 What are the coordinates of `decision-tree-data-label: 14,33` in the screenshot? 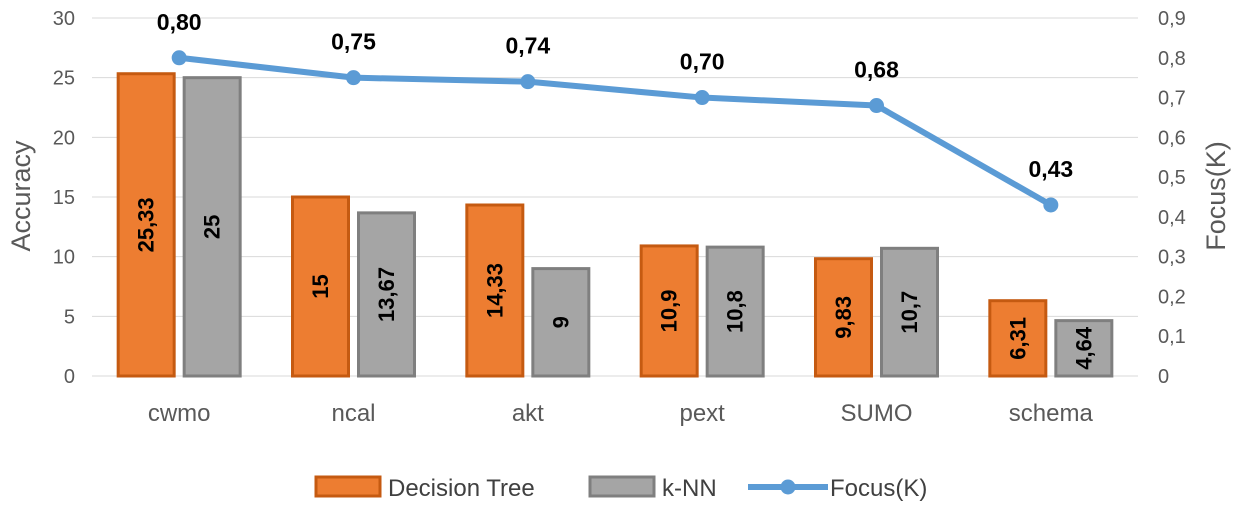 It's located at (494, 290).